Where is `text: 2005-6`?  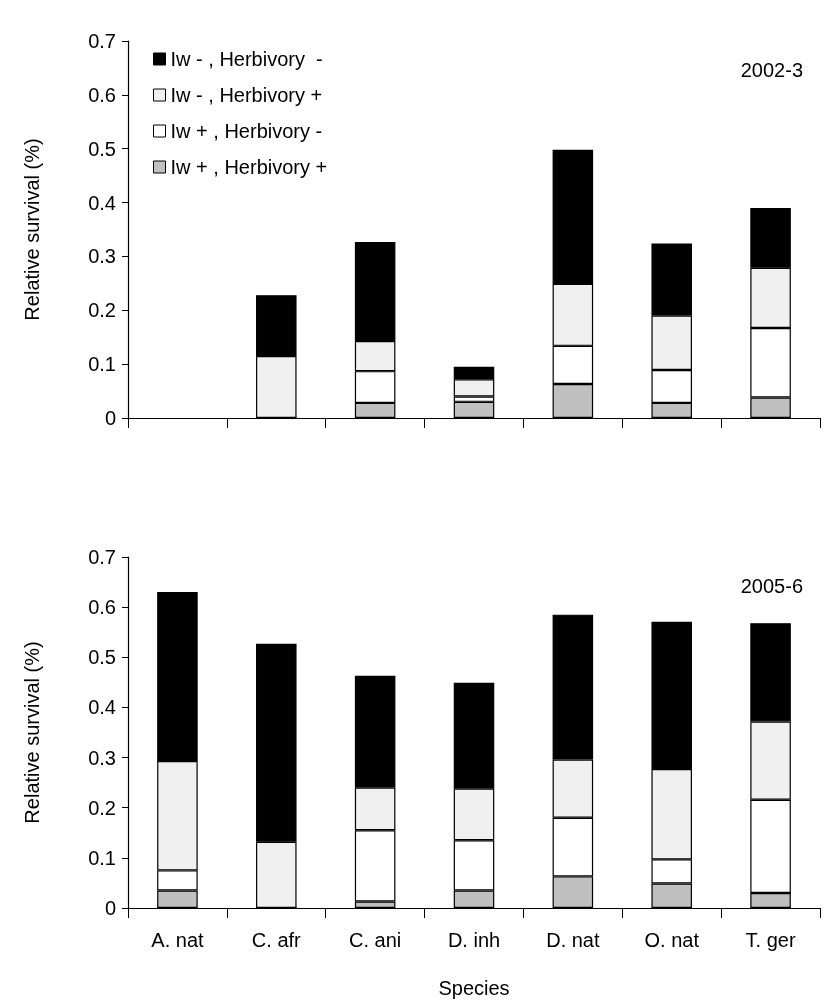 text: 2005-6 is located at coordinates (772, 586).